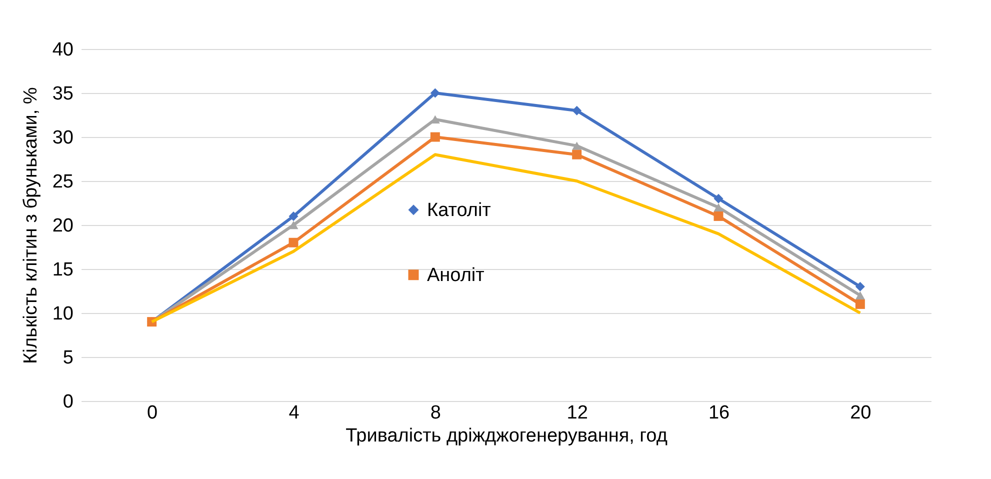 The image size is (991, 479). What do you see at coordinates (63, 226) in the screenshot?
I see `y-tick-label: 20` at bounding box center [63, 226].